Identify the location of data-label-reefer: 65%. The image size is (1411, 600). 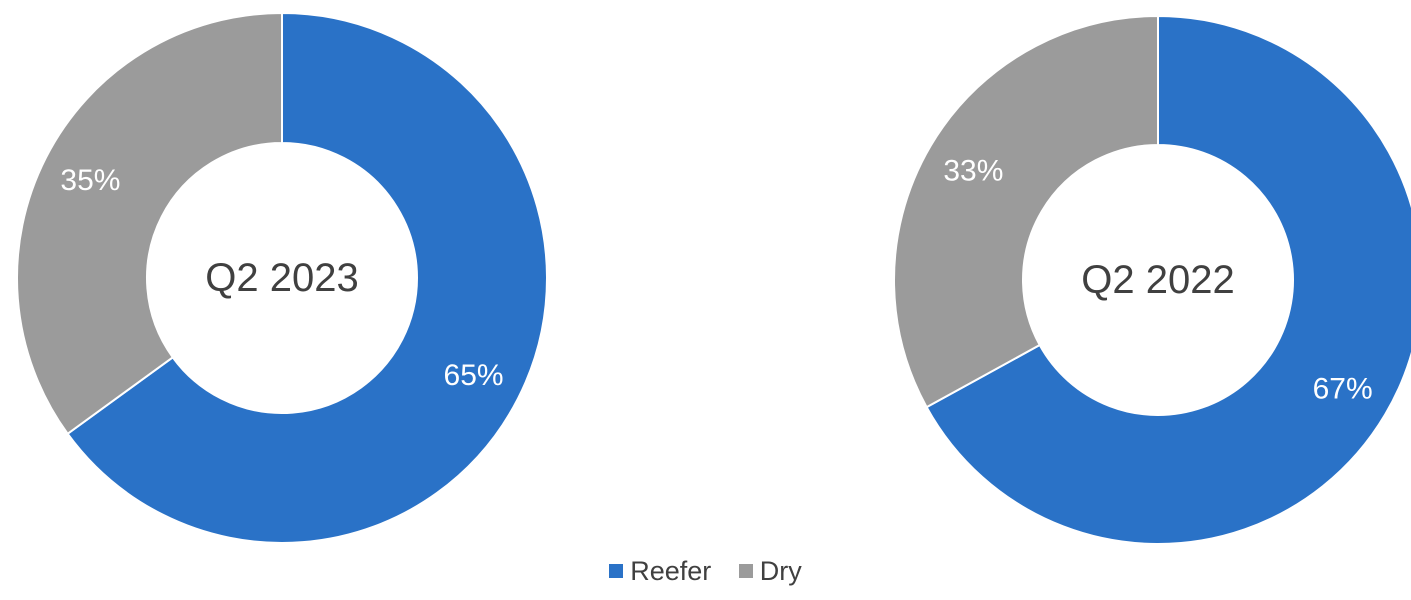
(474, 375).